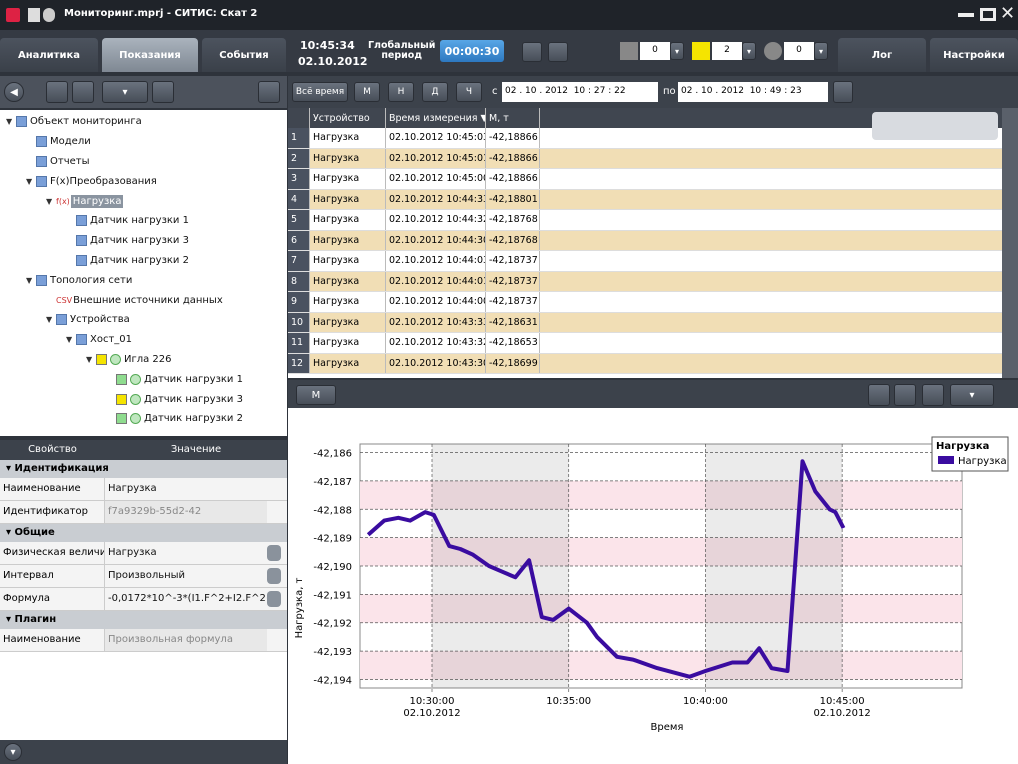 This screenshot has width=1018, height=764. I want to click on table-header: Устройство Время измерения ▼ М, т, so click(653, 118).